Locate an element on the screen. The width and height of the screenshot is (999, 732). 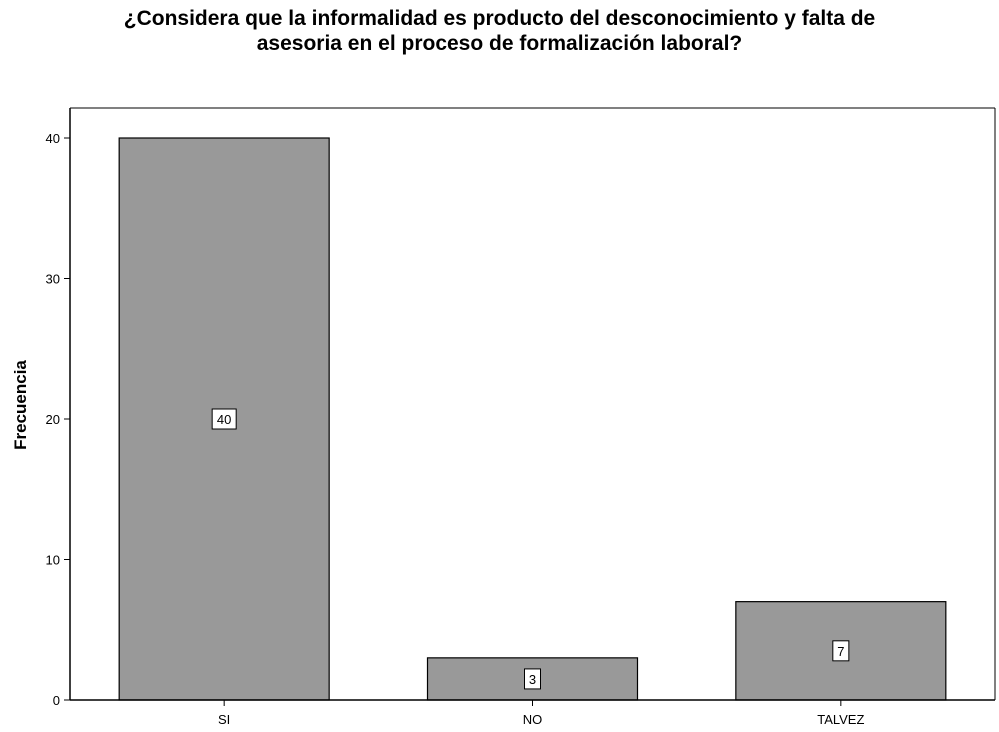
y-tick-label: 20 is located at coordinates (53, 419).